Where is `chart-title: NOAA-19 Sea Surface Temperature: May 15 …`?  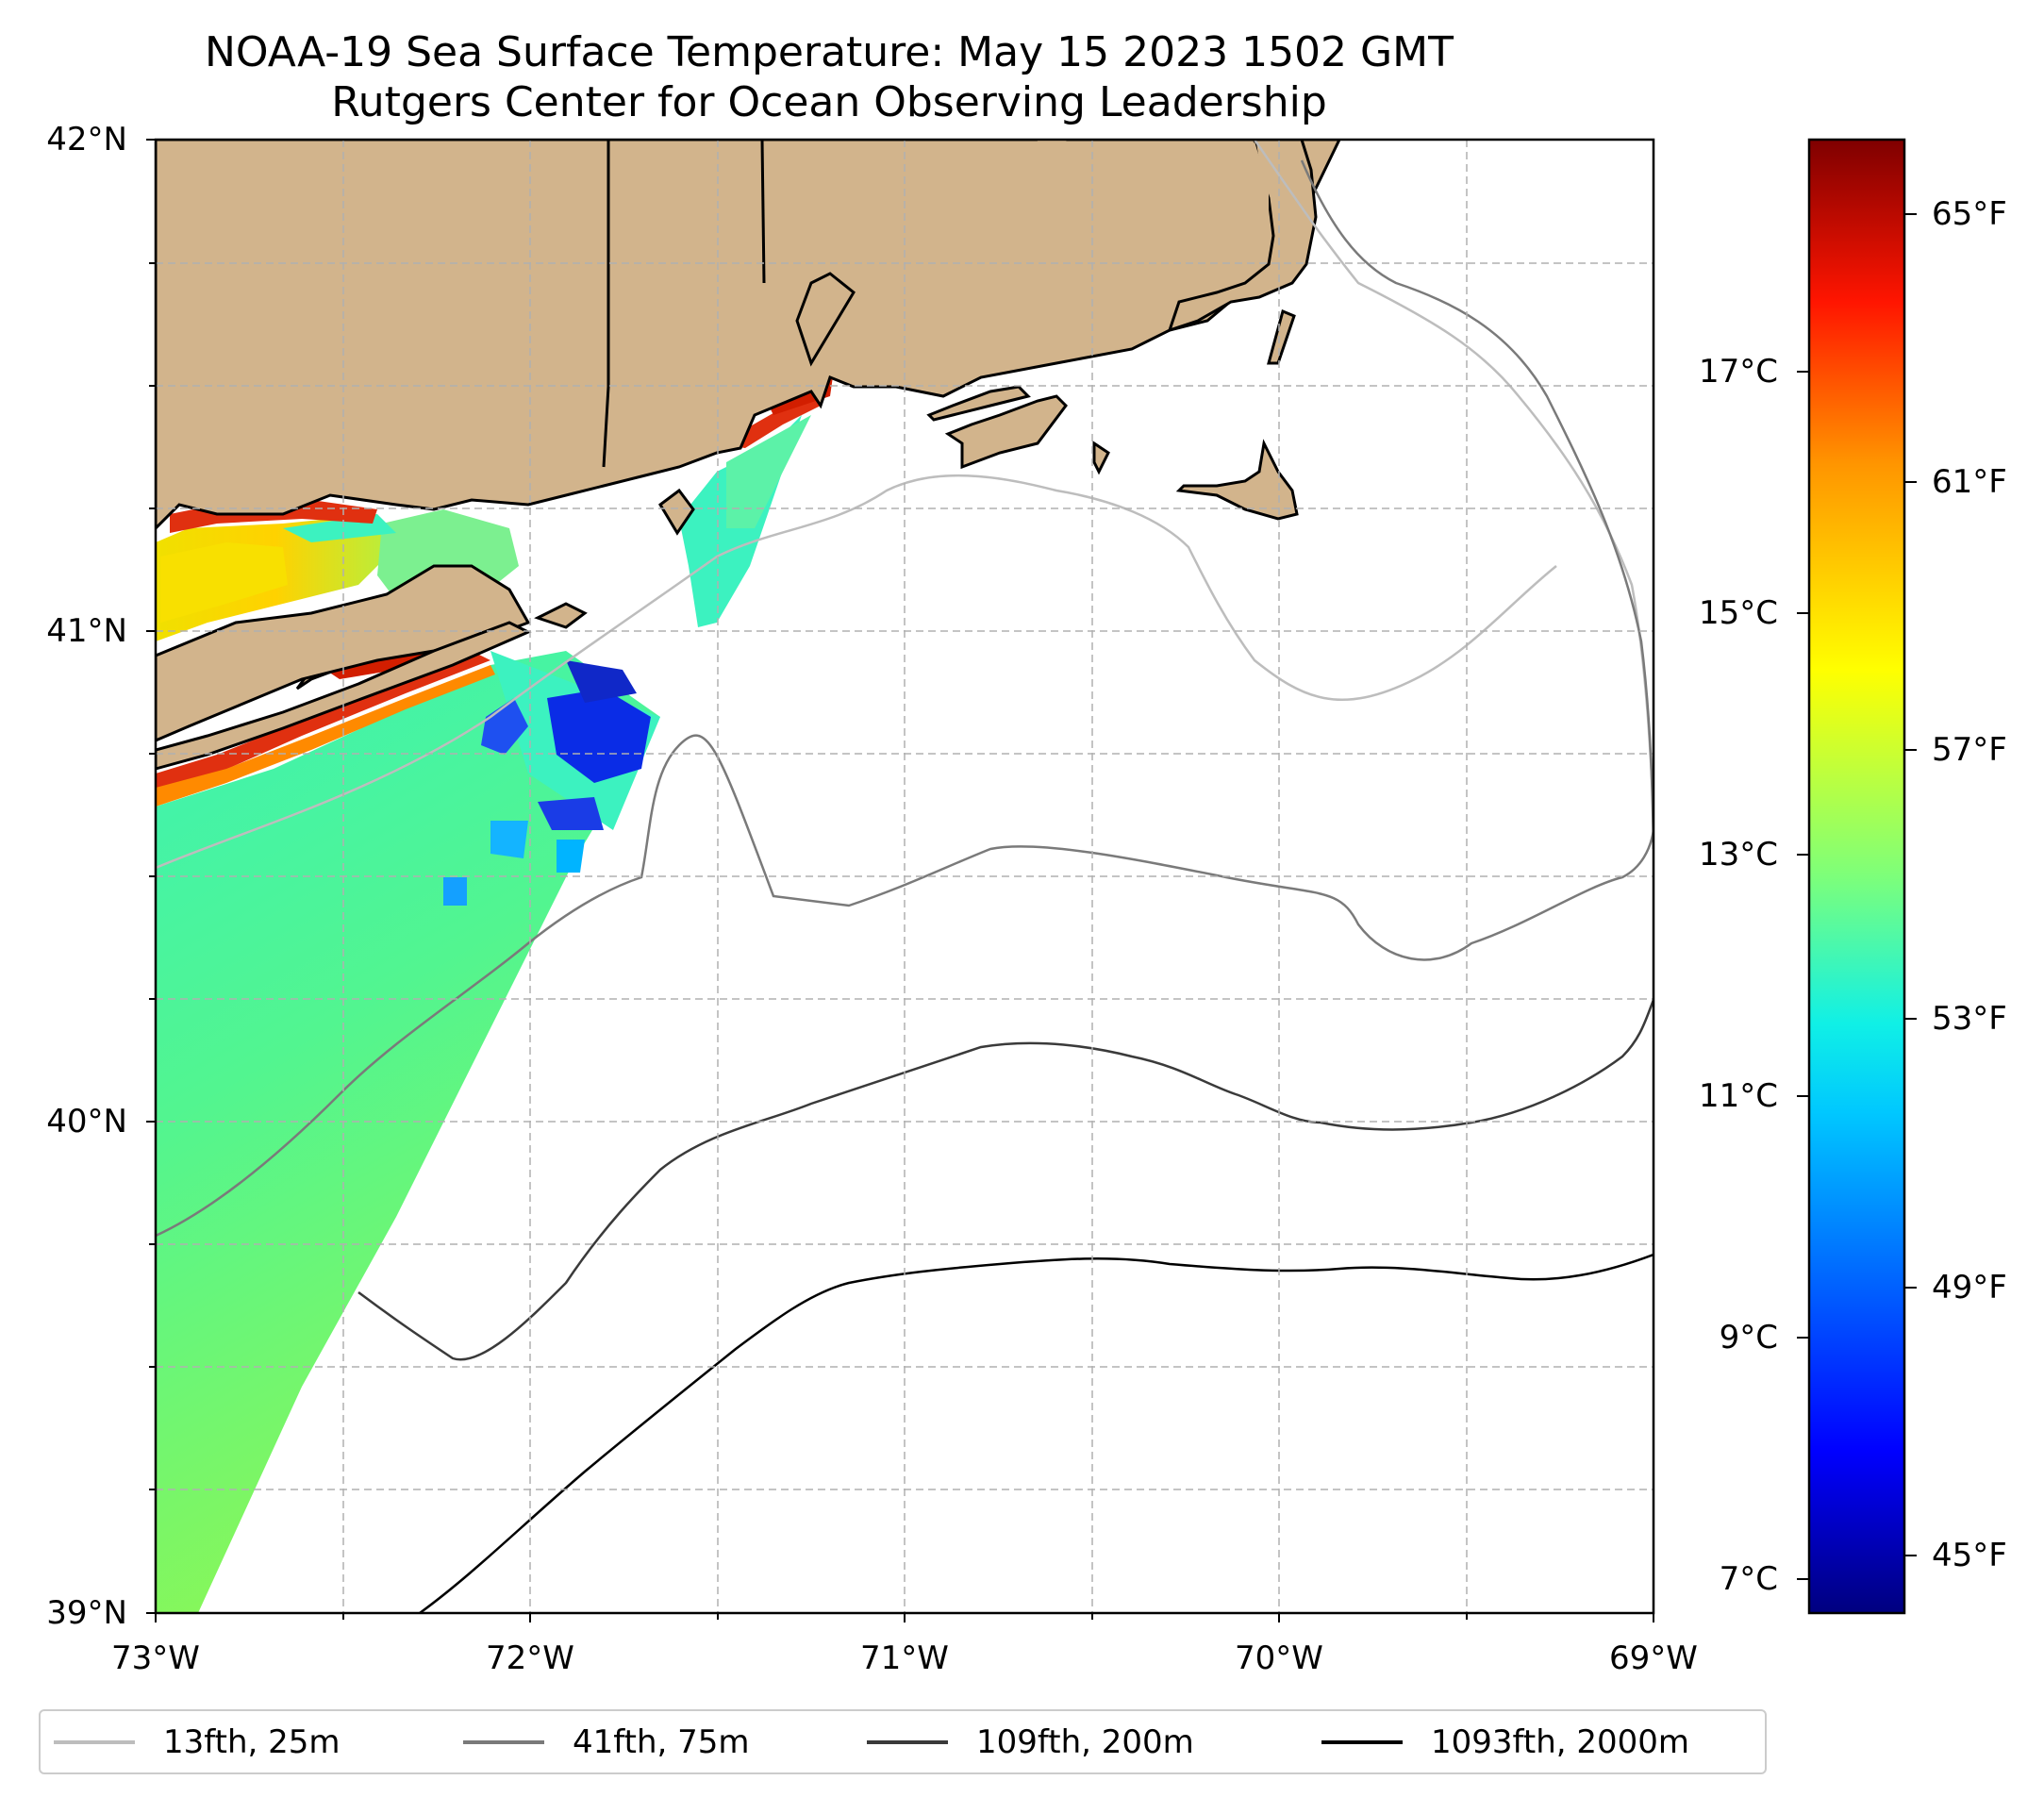 chart-title: NOAA-19 Sea Surface Temperature: May 15 … is located at coordinates (830, 52).